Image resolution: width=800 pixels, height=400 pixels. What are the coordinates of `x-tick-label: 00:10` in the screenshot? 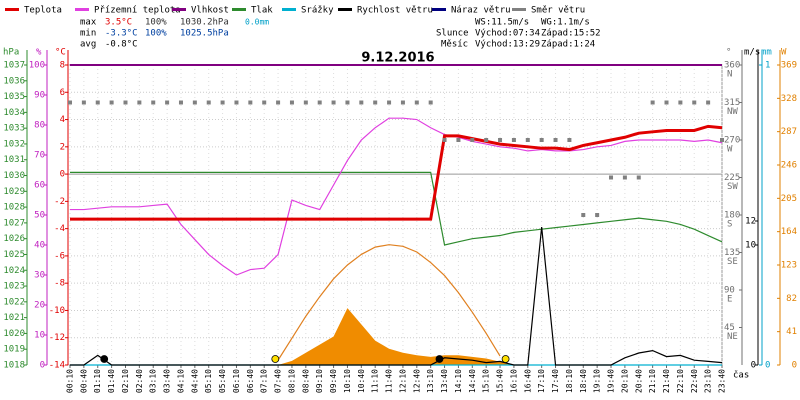 It's located at (70, 381).